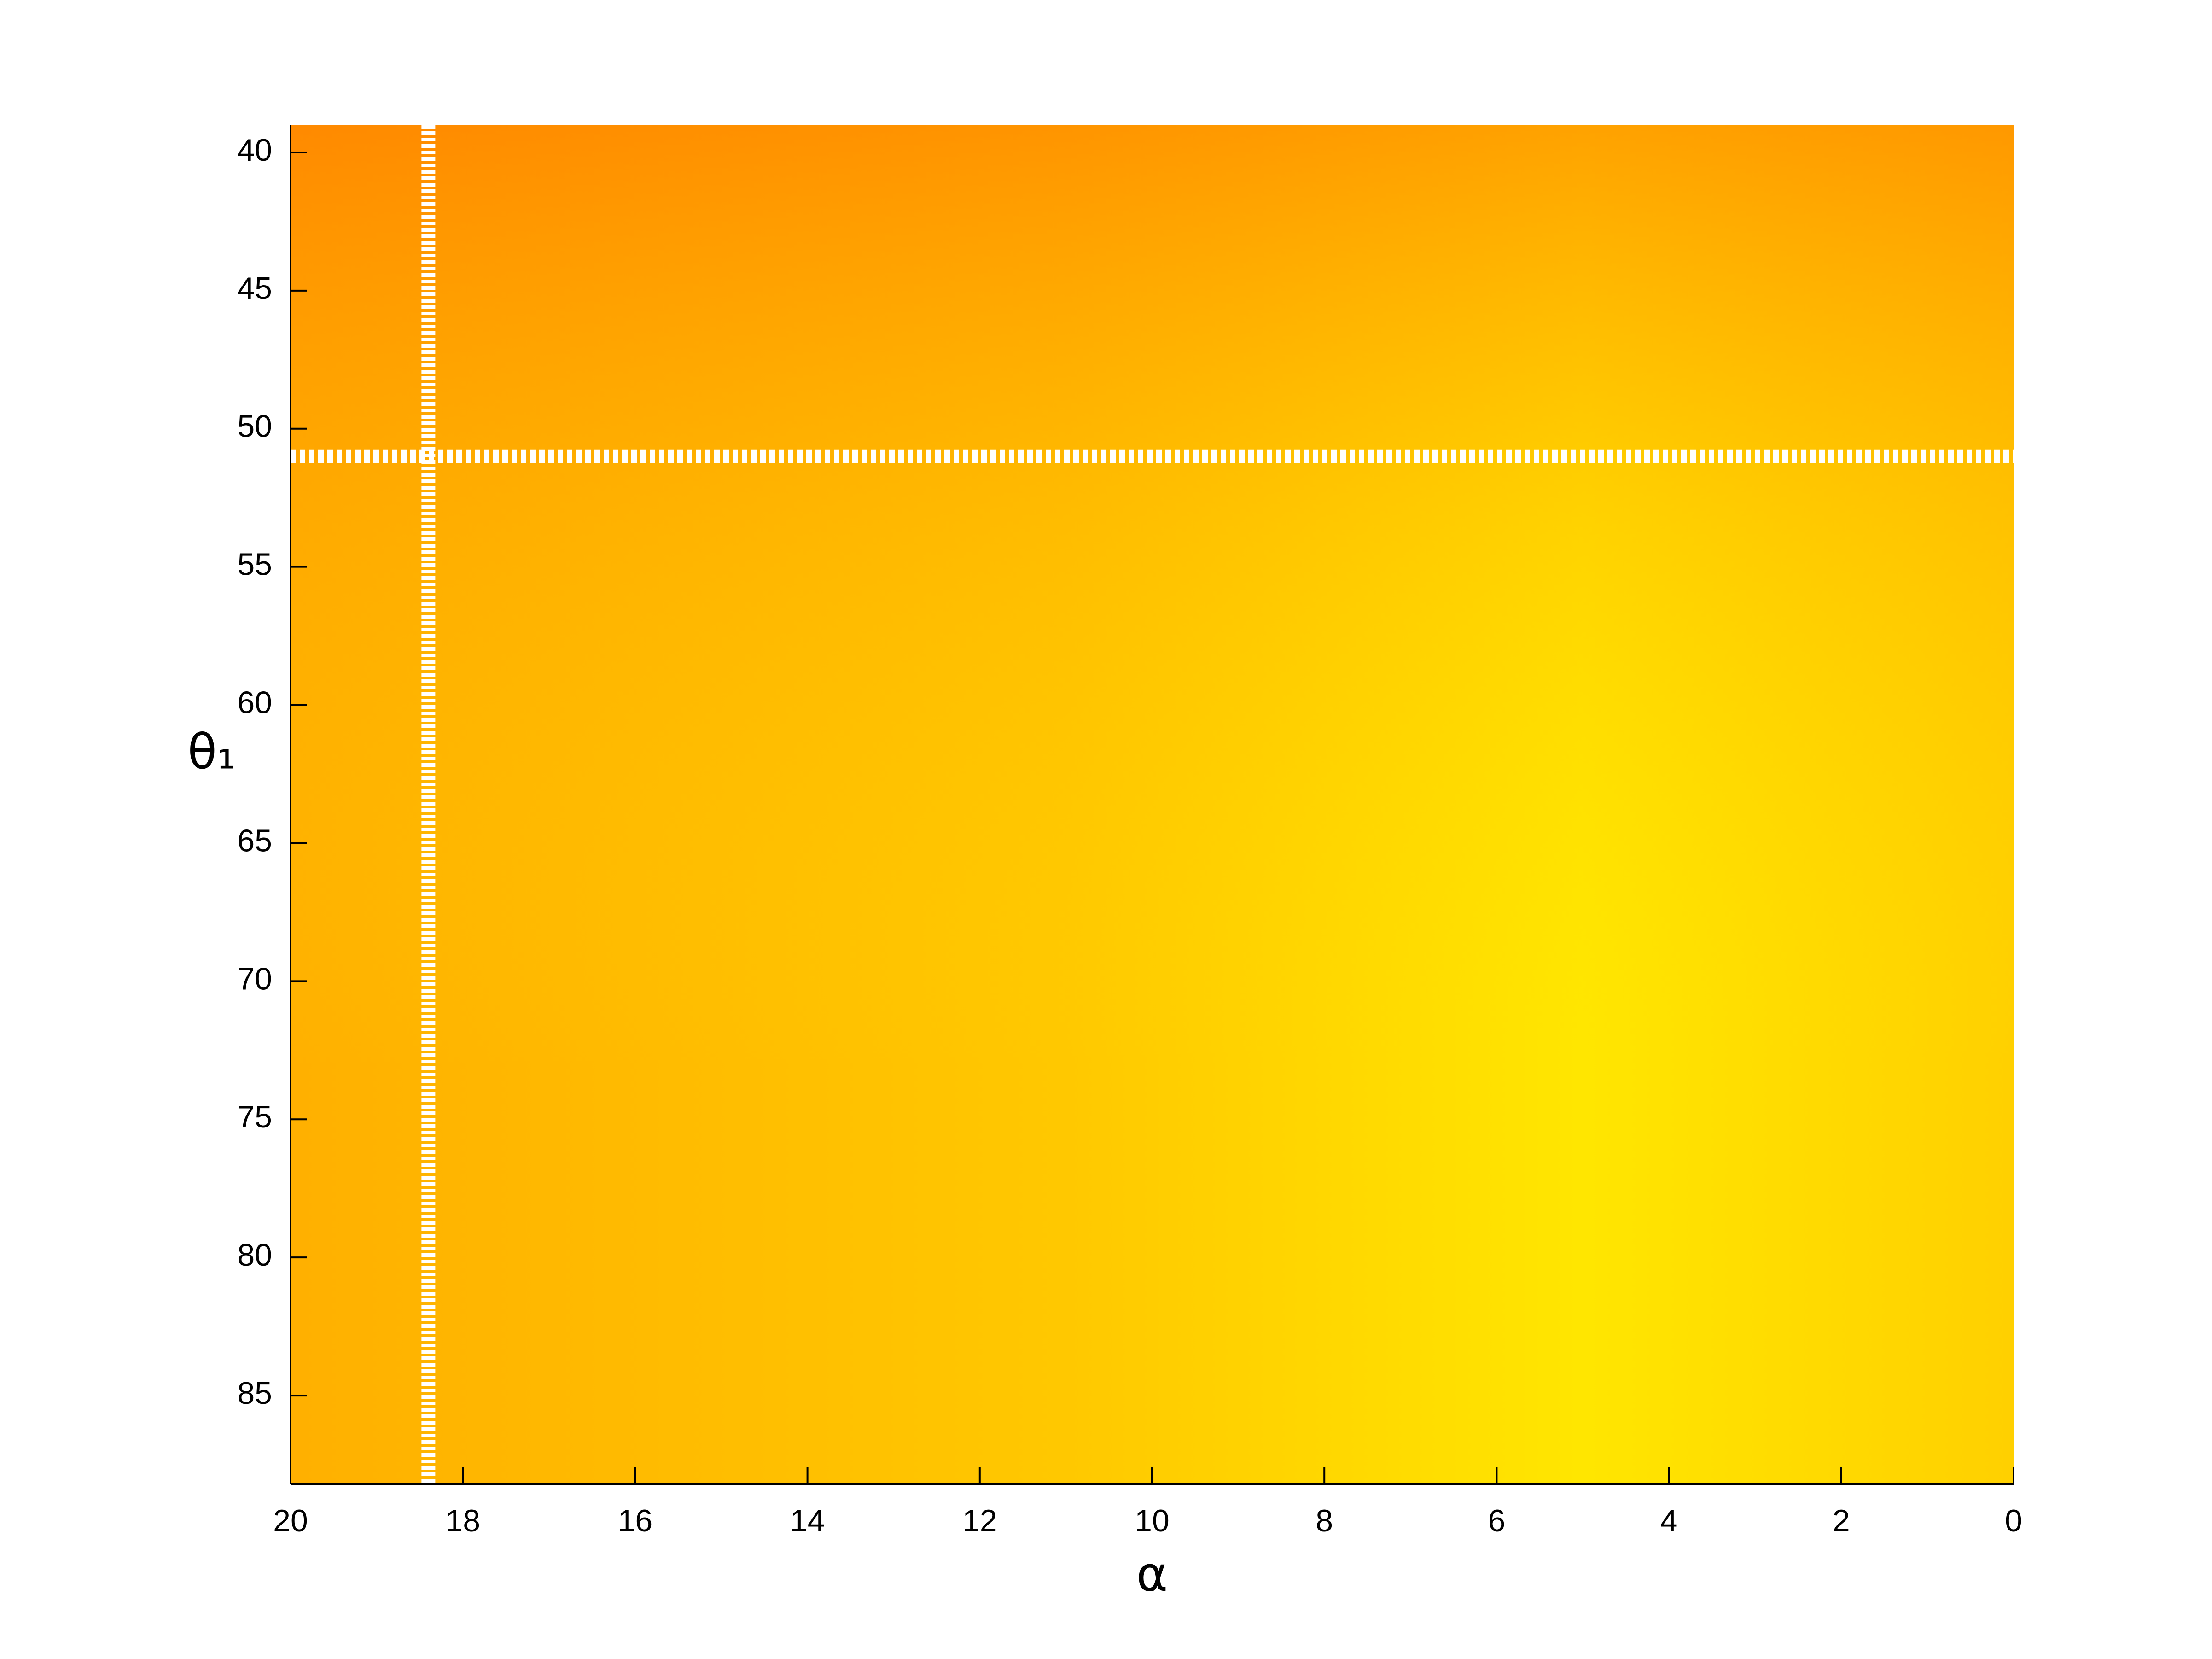 The height and width of the screenshot is (1659, 2212). I want to click on y-tick-label: 40, so click(255, 150).